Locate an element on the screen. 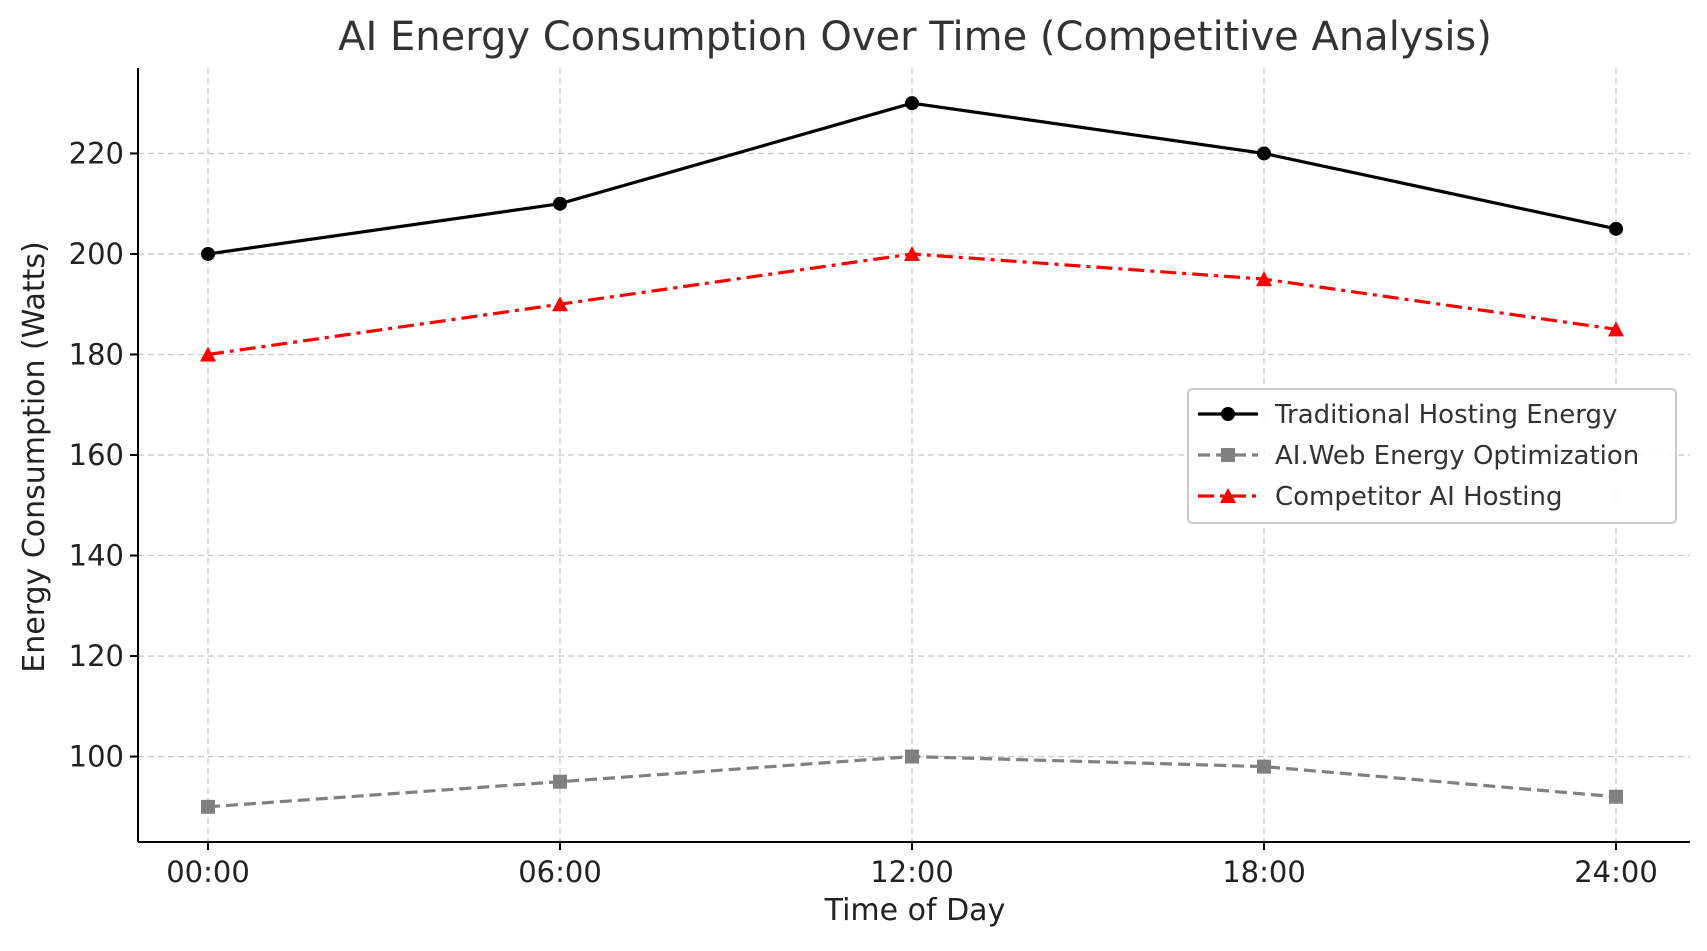 Image resolution: width=1707 pixels, height=951 pixels. y-tick-label: 120 is located at coordinates (96, 656).